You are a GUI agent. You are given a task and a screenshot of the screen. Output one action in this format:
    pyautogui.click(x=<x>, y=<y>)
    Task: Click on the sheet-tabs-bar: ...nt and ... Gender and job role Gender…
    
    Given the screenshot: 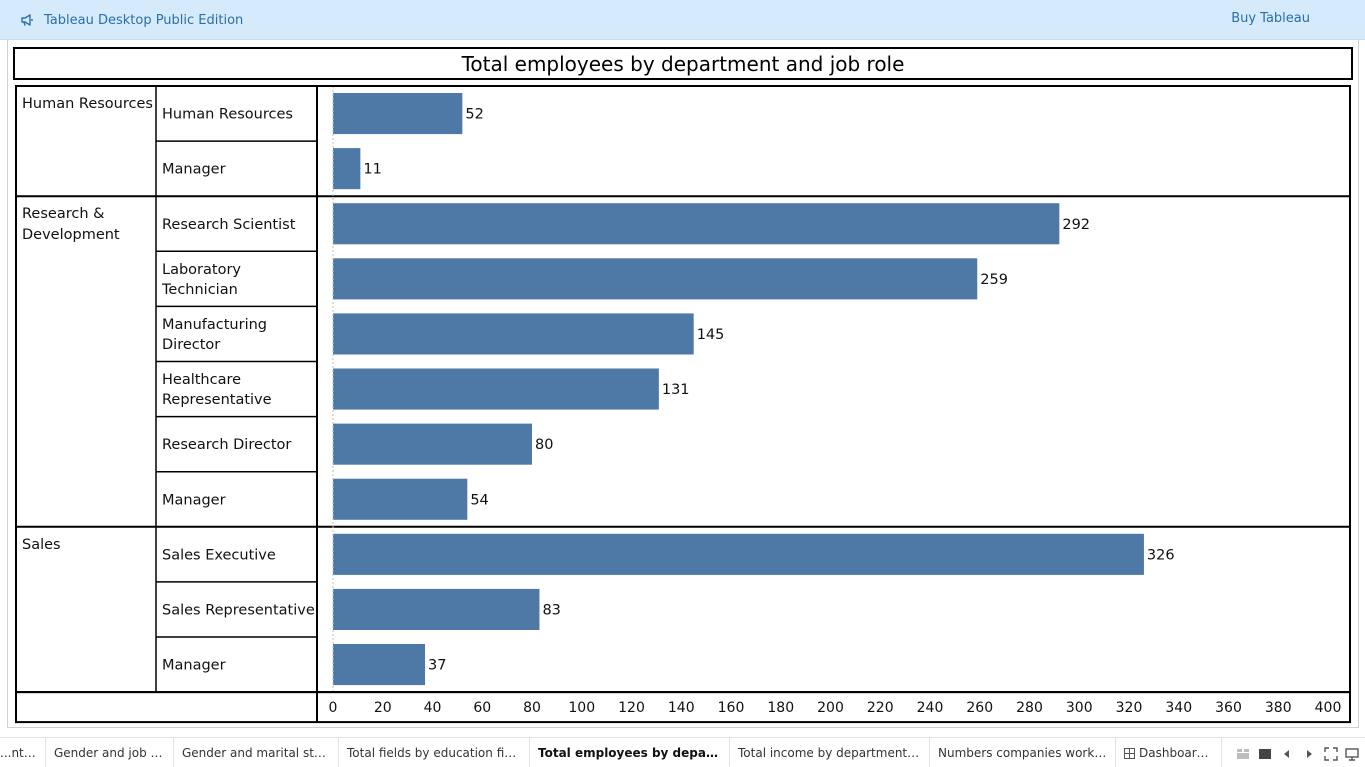 What is the action you would take?
    pyautogui.click(x=682, y=752)
    